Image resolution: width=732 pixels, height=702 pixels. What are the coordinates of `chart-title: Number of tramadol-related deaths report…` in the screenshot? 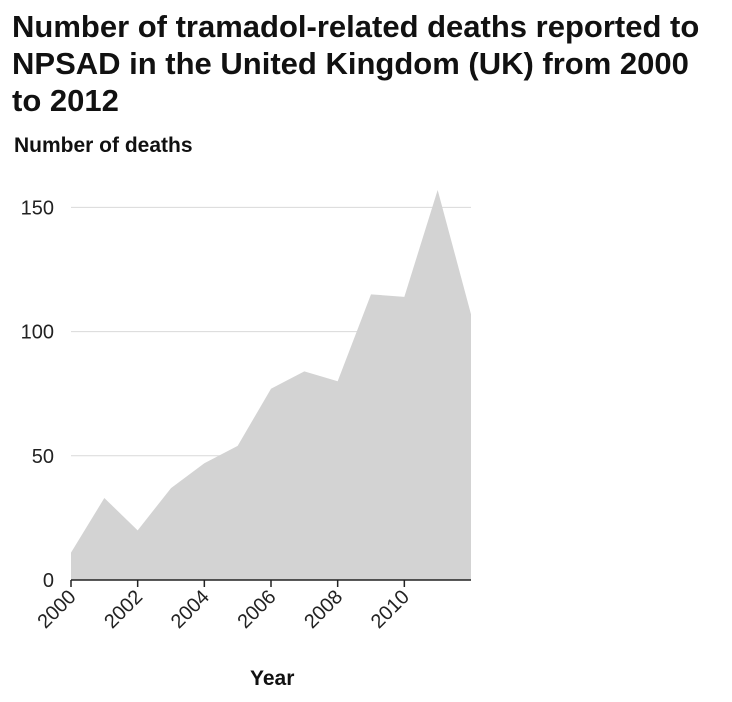 It's located at (356, 63).